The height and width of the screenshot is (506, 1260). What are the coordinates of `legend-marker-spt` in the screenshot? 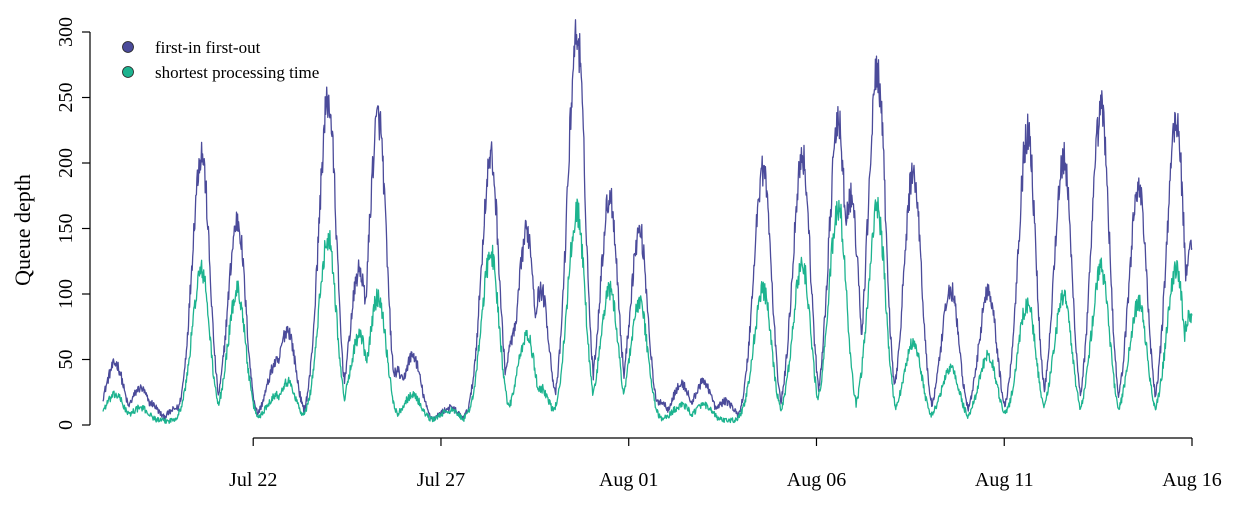 It's located at (128, 72).